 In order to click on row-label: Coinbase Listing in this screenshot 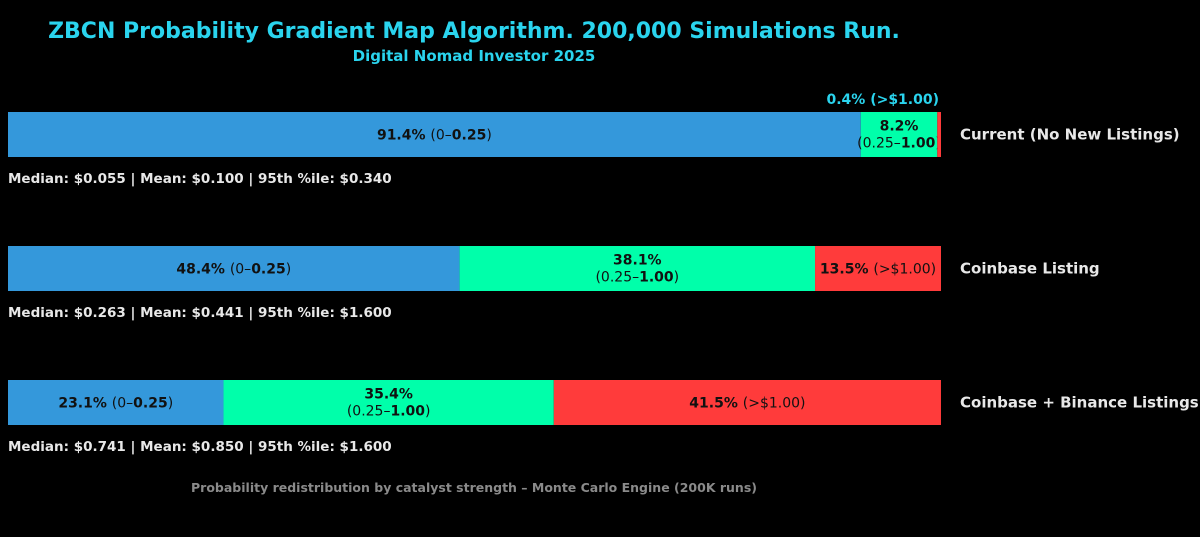, I will do `click(1030, 269)`.